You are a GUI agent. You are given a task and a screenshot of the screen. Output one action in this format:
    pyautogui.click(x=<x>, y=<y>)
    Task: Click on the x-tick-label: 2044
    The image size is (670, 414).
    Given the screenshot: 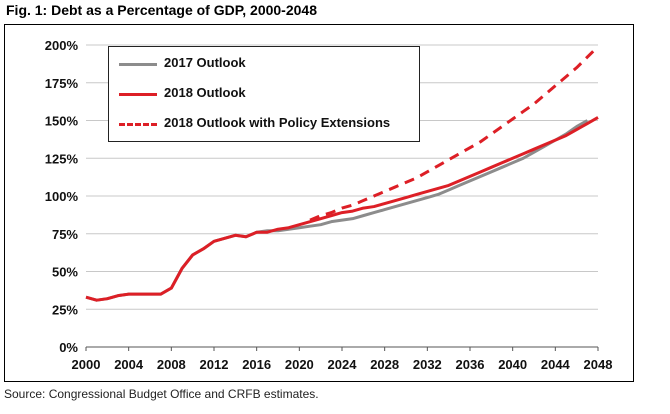 What is the action you would take?
    pyautogui.click(x=556, y=364)
    